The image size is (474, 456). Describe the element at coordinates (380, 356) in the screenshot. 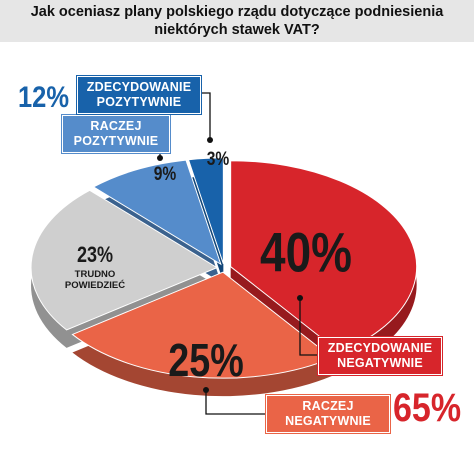

I see `category-label: ZDECYDOWANIE NEGATYWNIE` at that location.